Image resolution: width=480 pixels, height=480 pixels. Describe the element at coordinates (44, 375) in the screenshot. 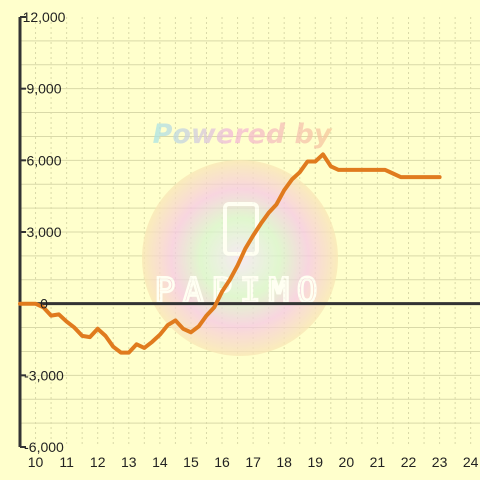

I see `y-tick-label: -3,000` at that location.